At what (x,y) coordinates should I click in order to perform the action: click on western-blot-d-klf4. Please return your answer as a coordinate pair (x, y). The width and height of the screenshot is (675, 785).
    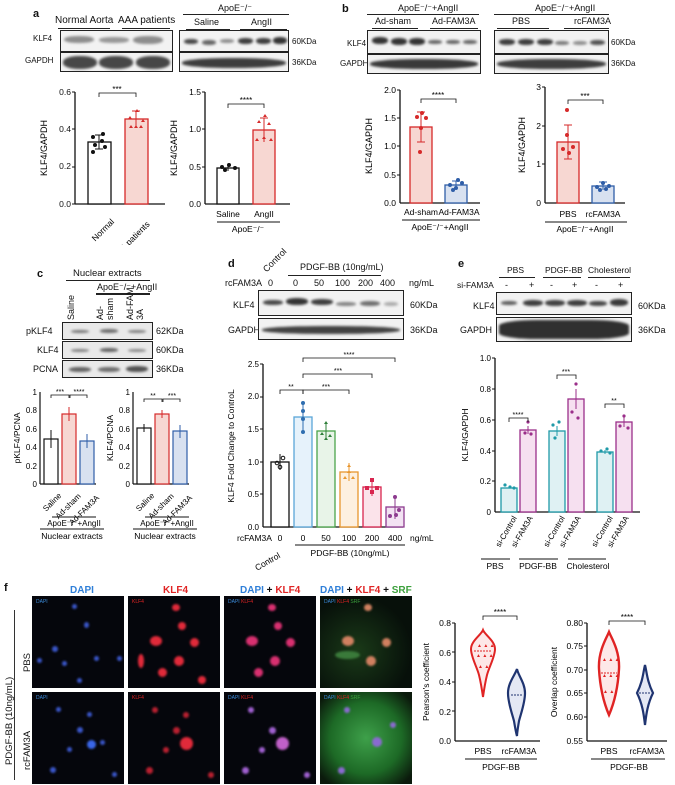
    Looking at the image, I should click on (331, 303).